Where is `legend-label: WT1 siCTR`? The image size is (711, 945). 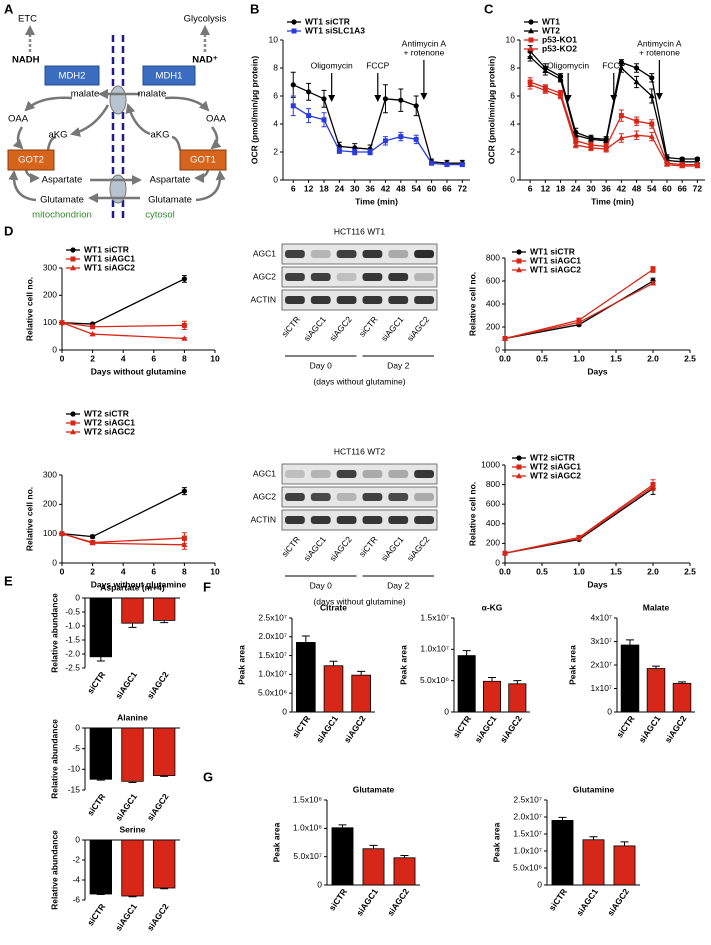
legend-label: WT1 siCTR is located at coordinates (552, 251).